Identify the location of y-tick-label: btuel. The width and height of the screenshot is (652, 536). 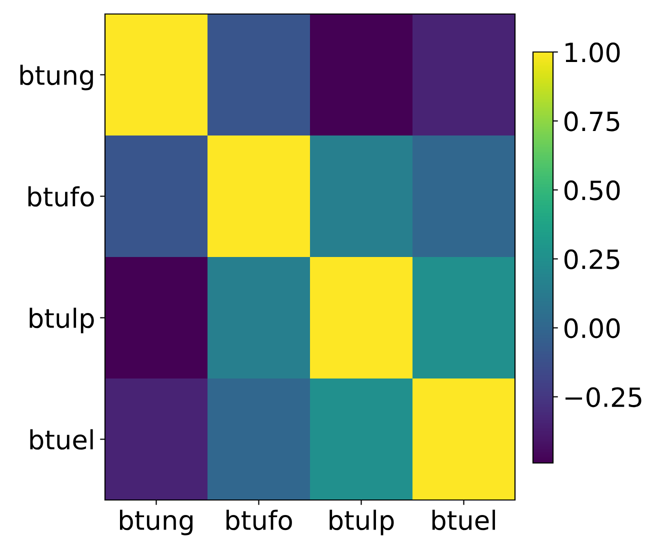
(61, 439).